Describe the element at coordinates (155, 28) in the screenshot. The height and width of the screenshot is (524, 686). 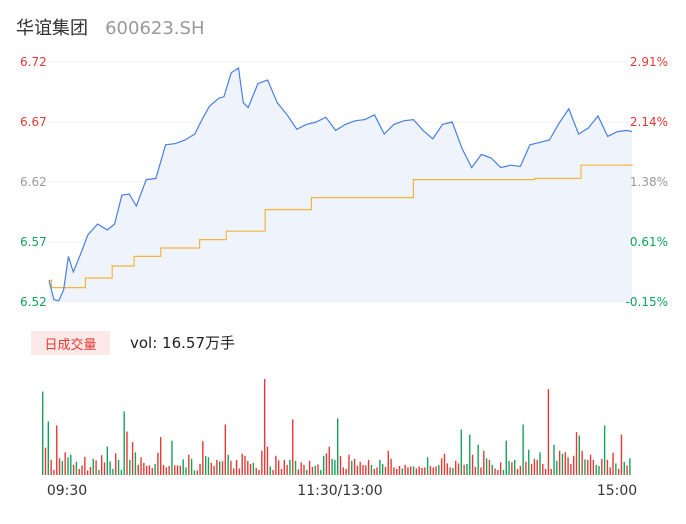
I see `stock-code: 600623.SH` at that location.